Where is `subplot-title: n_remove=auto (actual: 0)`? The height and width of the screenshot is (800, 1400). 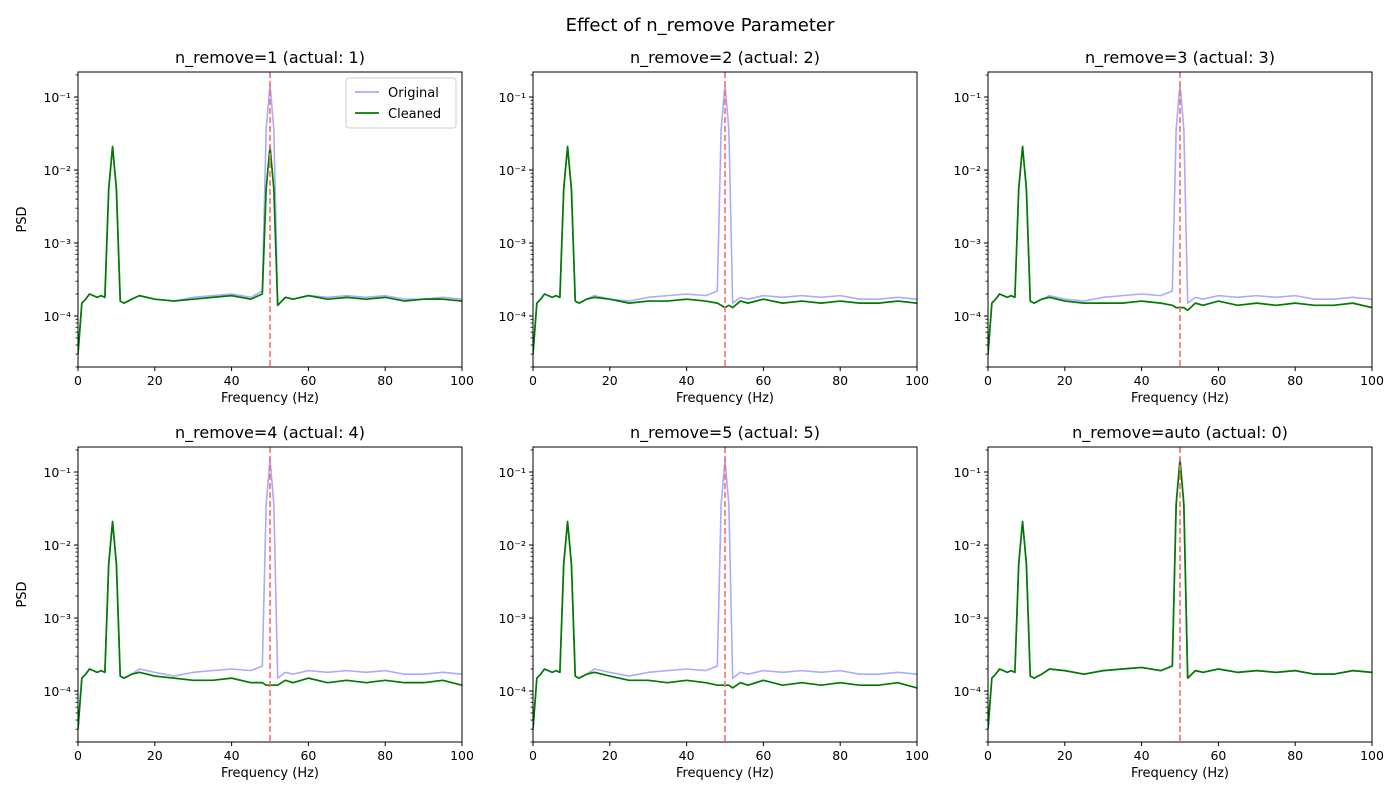
subplot-title: n_remove=auto (actual: 0) is located at coordinates (1180, 433).